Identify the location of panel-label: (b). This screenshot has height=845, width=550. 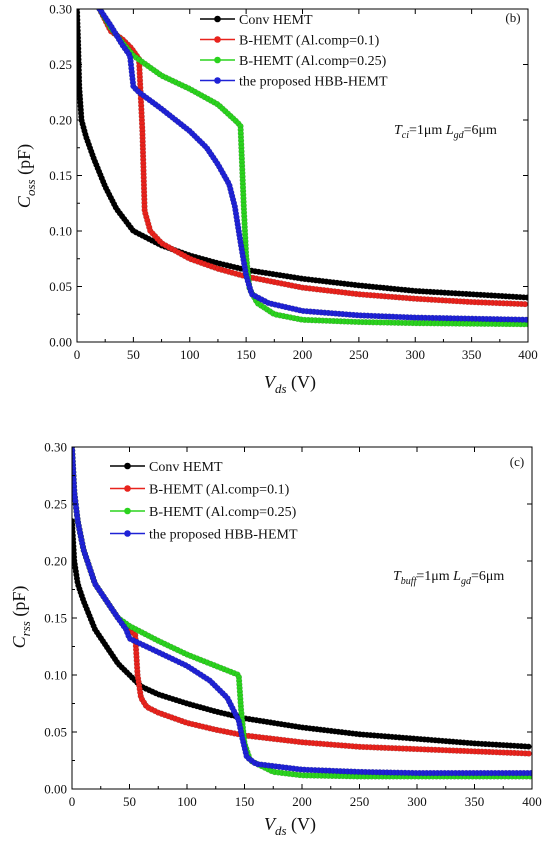
(512, 17).